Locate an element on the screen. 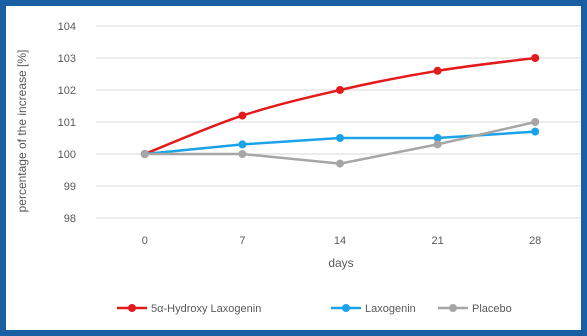 Image resolution: width=587 pixels, height=336 pixels. x-axis-title: days is located at coordinates (340, 263).